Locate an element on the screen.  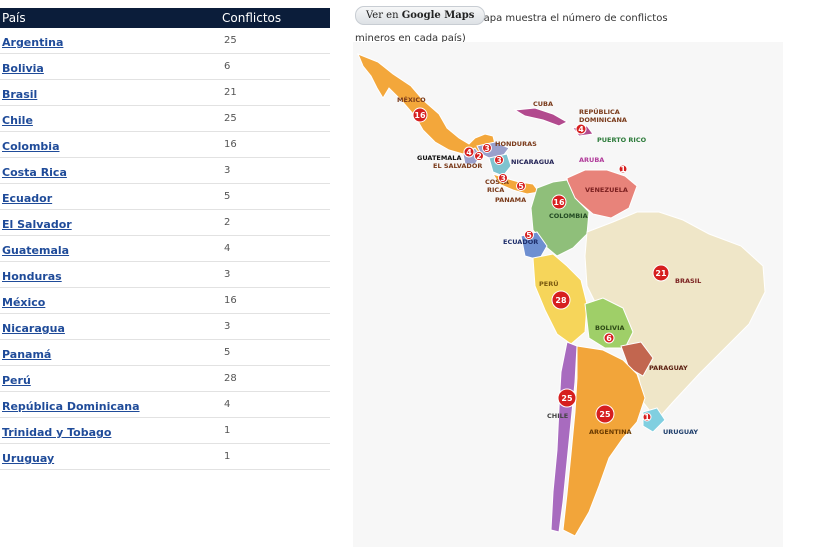
country-link: Guatemala is located at coordinates (36, 250).